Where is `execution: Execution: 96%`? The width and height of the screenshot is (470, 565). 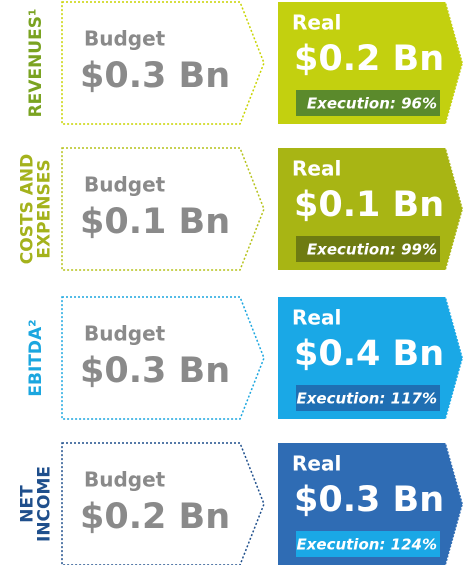 execution: Execution: 96% is located at coordinates (372, 104).